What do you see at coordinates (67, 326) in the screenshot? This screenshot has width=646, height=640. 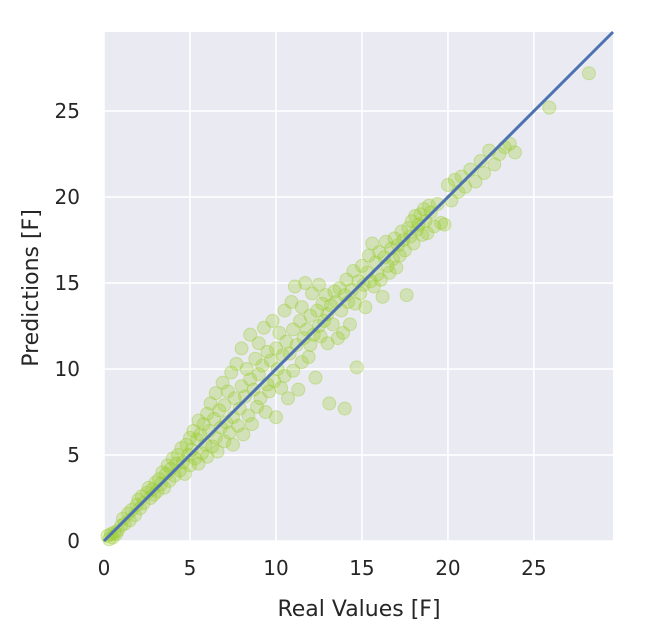 I see `y-tick-labels: 0 5 10 15 20 25` at bounding box center [67, 326].